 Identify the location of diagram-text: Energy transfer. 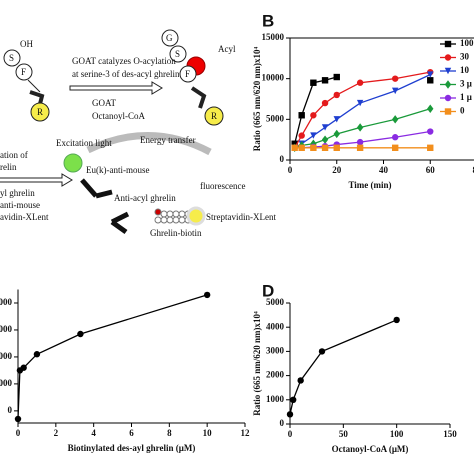
(168, 140).